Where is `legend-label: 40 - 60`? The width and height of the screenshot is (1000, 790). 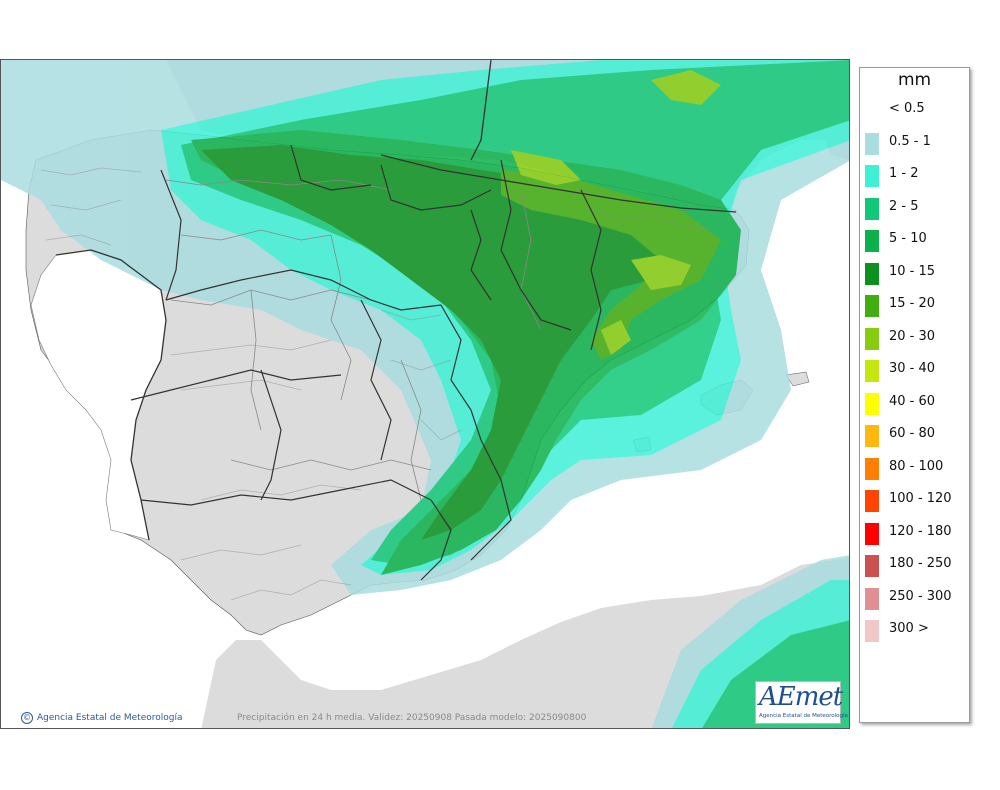 legend-label: 40 - 60 is located at coordinates (912, 401).